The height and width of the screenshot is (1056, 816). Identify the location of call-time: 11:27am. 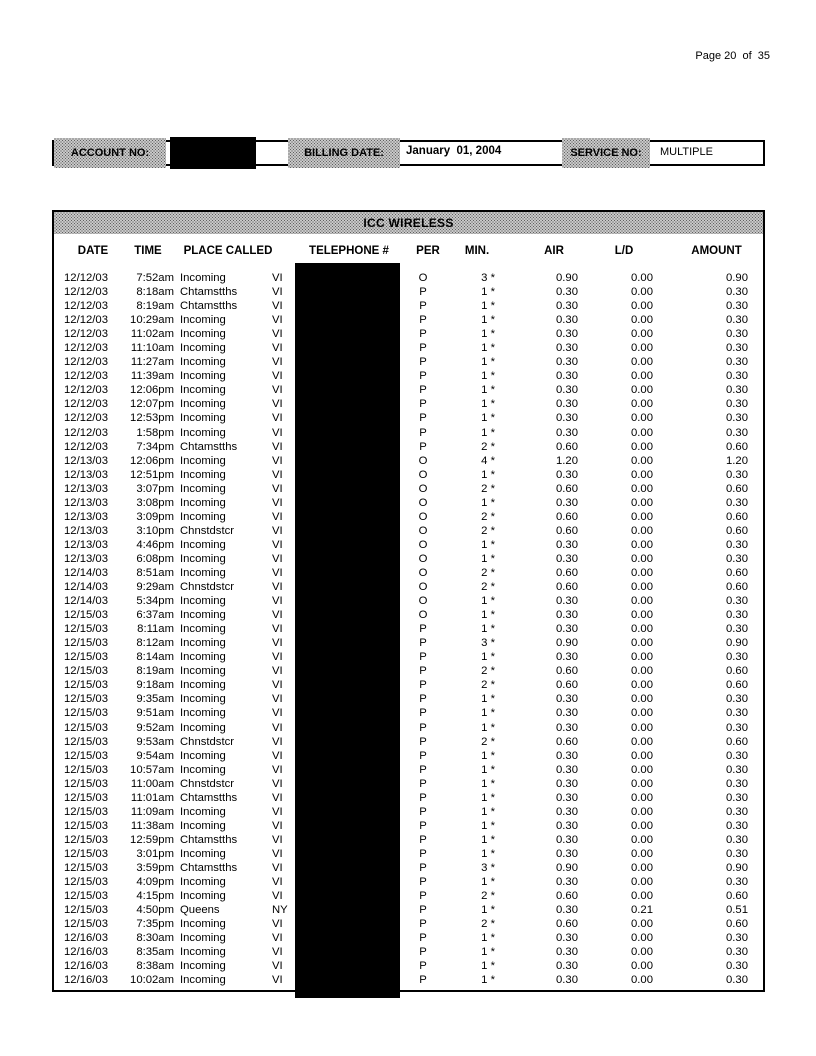
(152, 362).